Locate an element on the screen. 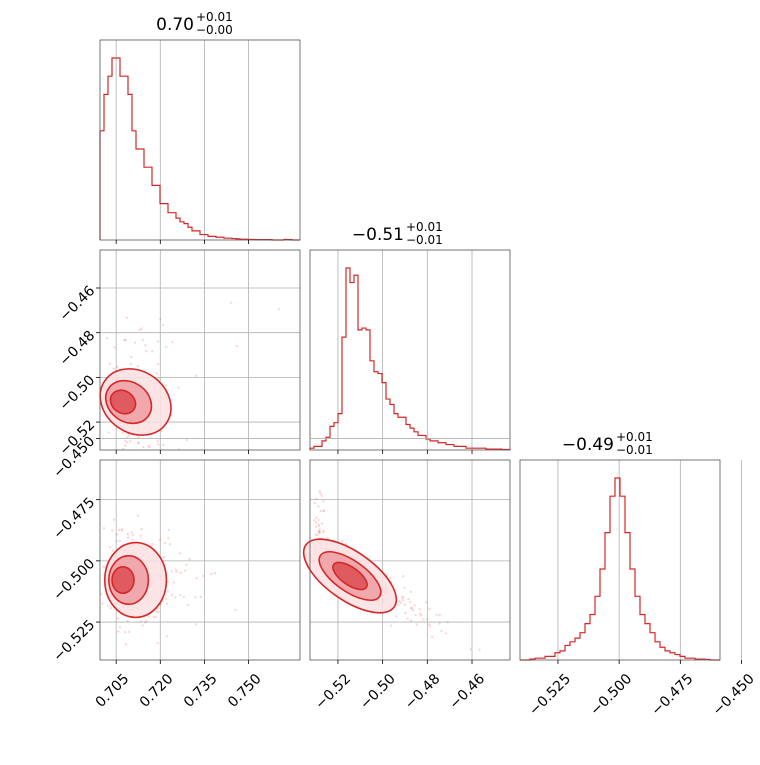 This screenshot has height=765, width=760. x-tick-label: 0.735 is located at coordinates (201, 691).